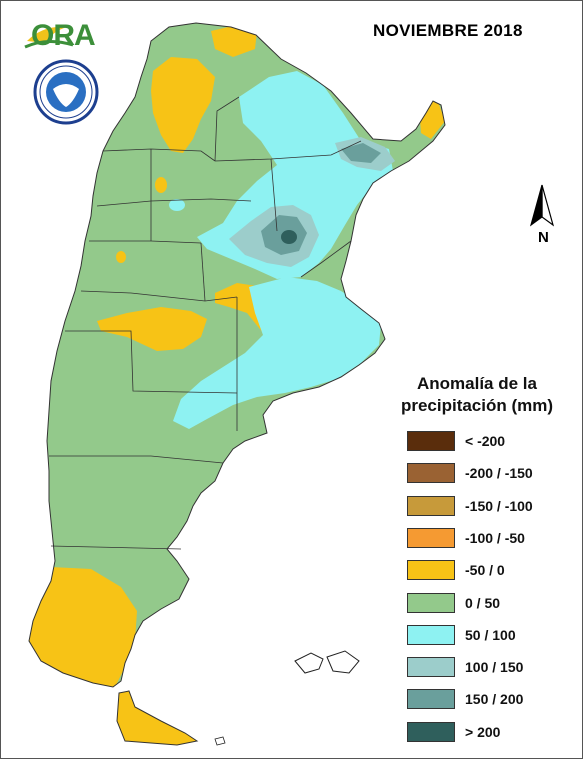 This screenshot has width=583, height=759. I want to click on legend-item: -50 / 0, so click(456, 570).